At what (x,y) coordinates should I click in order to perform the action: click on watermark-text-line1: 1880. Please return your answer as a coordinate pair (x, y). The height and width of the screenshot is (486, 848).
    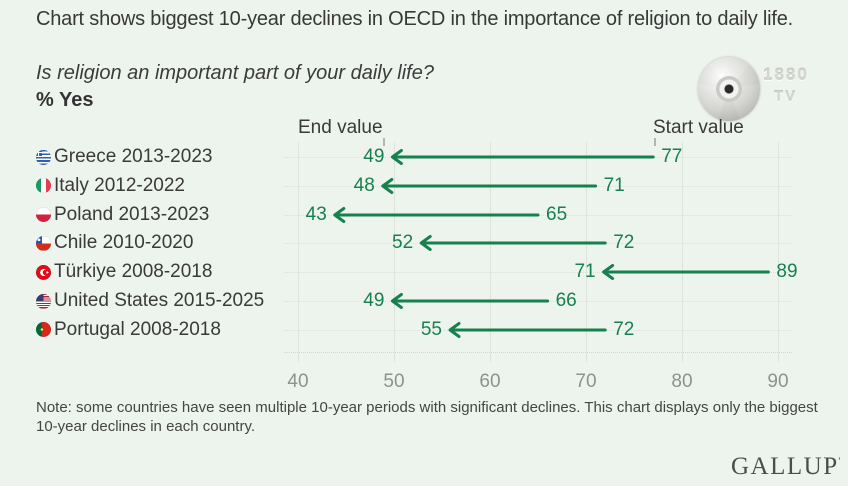
    Looking at the image, I should click on (786, 74).